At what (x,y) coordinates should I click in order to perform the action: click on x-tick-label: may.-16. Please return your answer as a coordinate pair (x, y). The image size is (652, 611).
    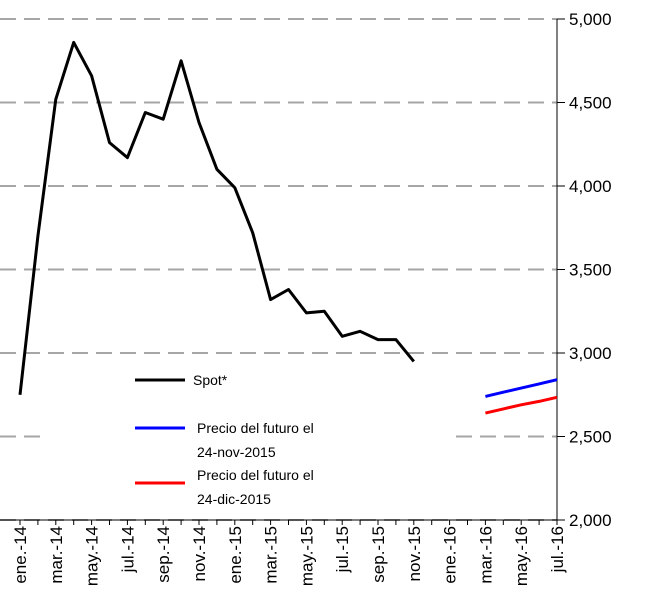
    Looking at the image, I should click on (521, 556).